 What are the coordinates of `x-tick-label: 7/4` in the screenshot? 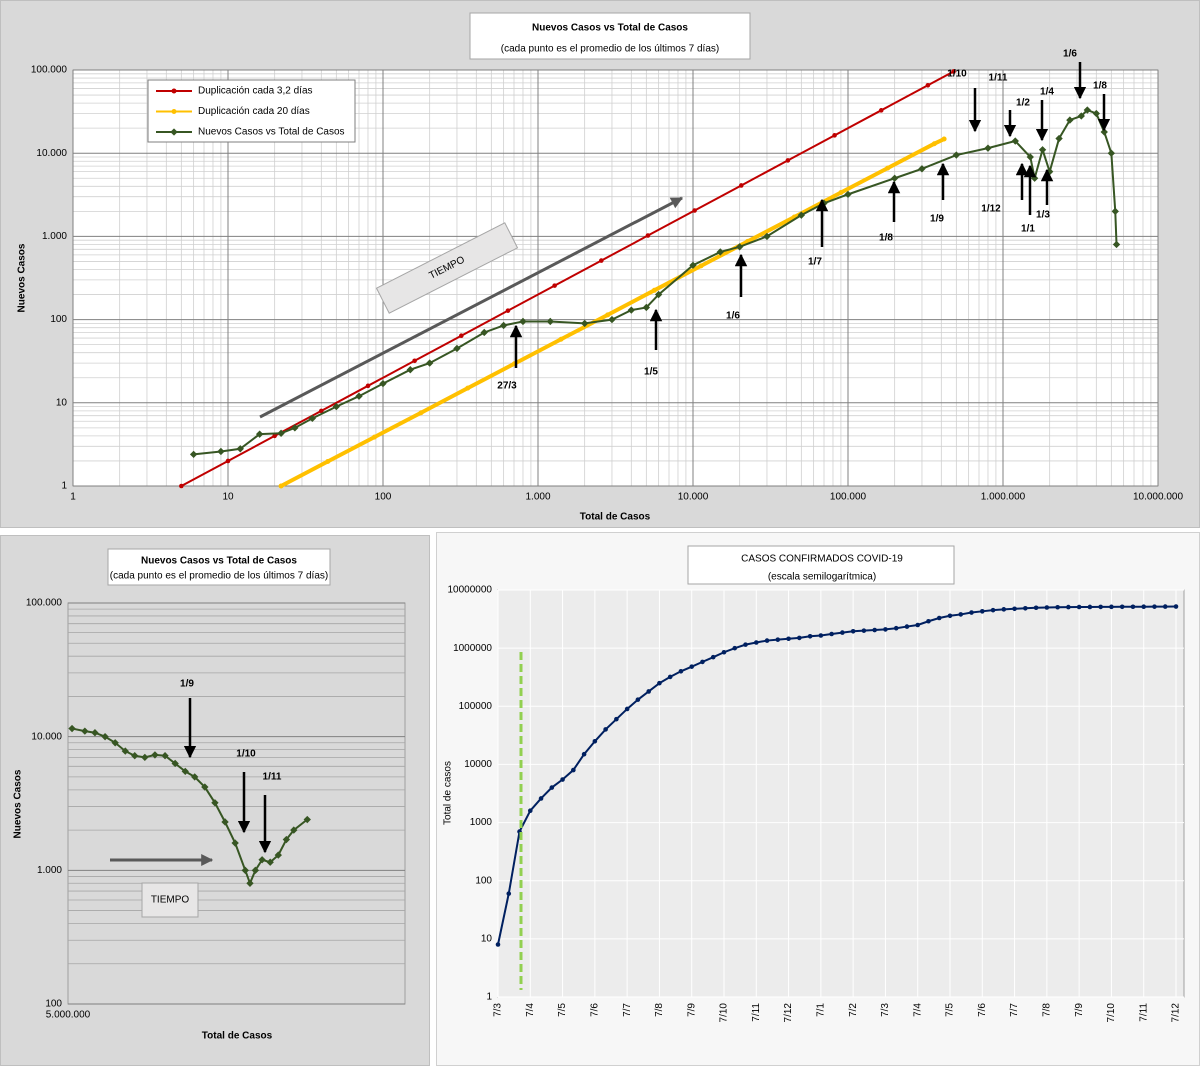 It's located at (917, 1010).